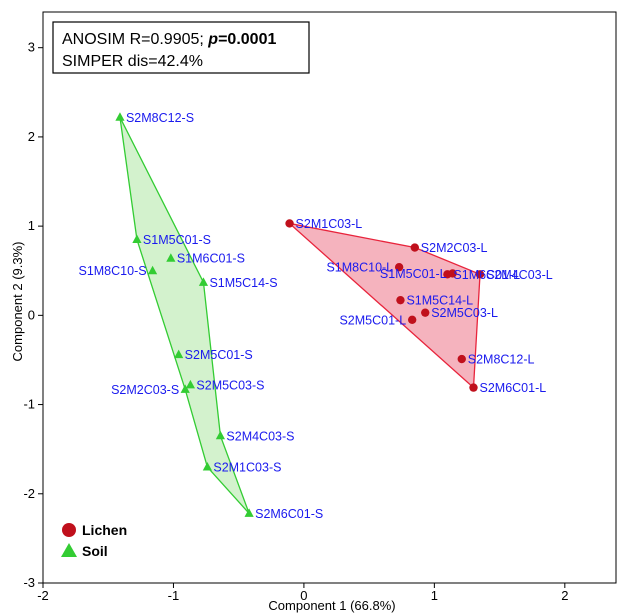 This screenshot has height=613, width=617. What do you see at coordinates (519, 275) in the screenshot?
I see `point-label: S2M4C03-L` at bounding box center [519, 275].